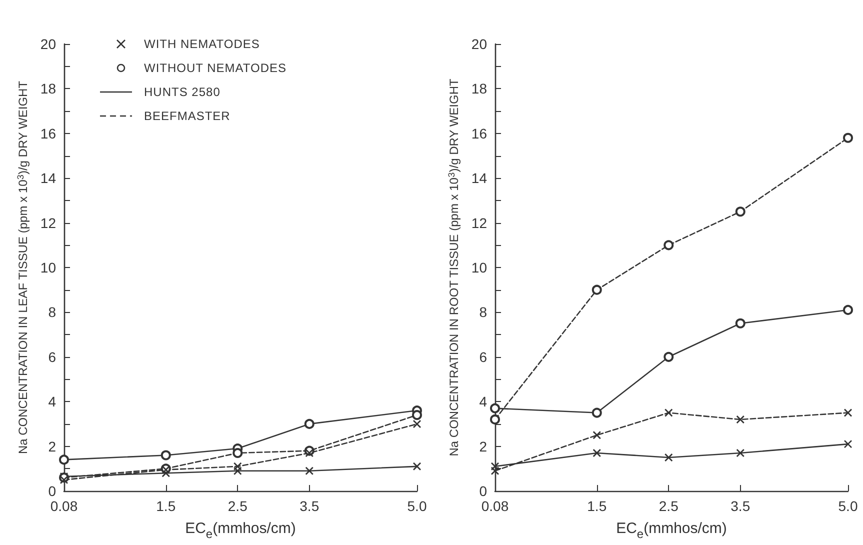 The width and height of the screenshot is (863, 545). What do you see at coordinates (202, 44) in the screenshot?
I see `annotation: WITH NEMATODES` at bounding box center [202, 44].